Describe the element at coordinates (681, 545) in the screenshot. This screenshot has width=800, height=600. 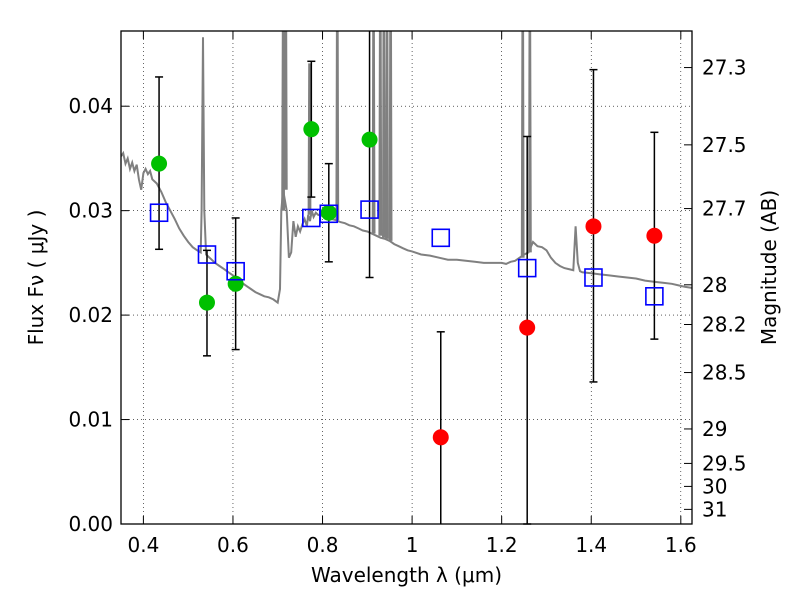
I see `x-tick-label: 1.6` at that location.